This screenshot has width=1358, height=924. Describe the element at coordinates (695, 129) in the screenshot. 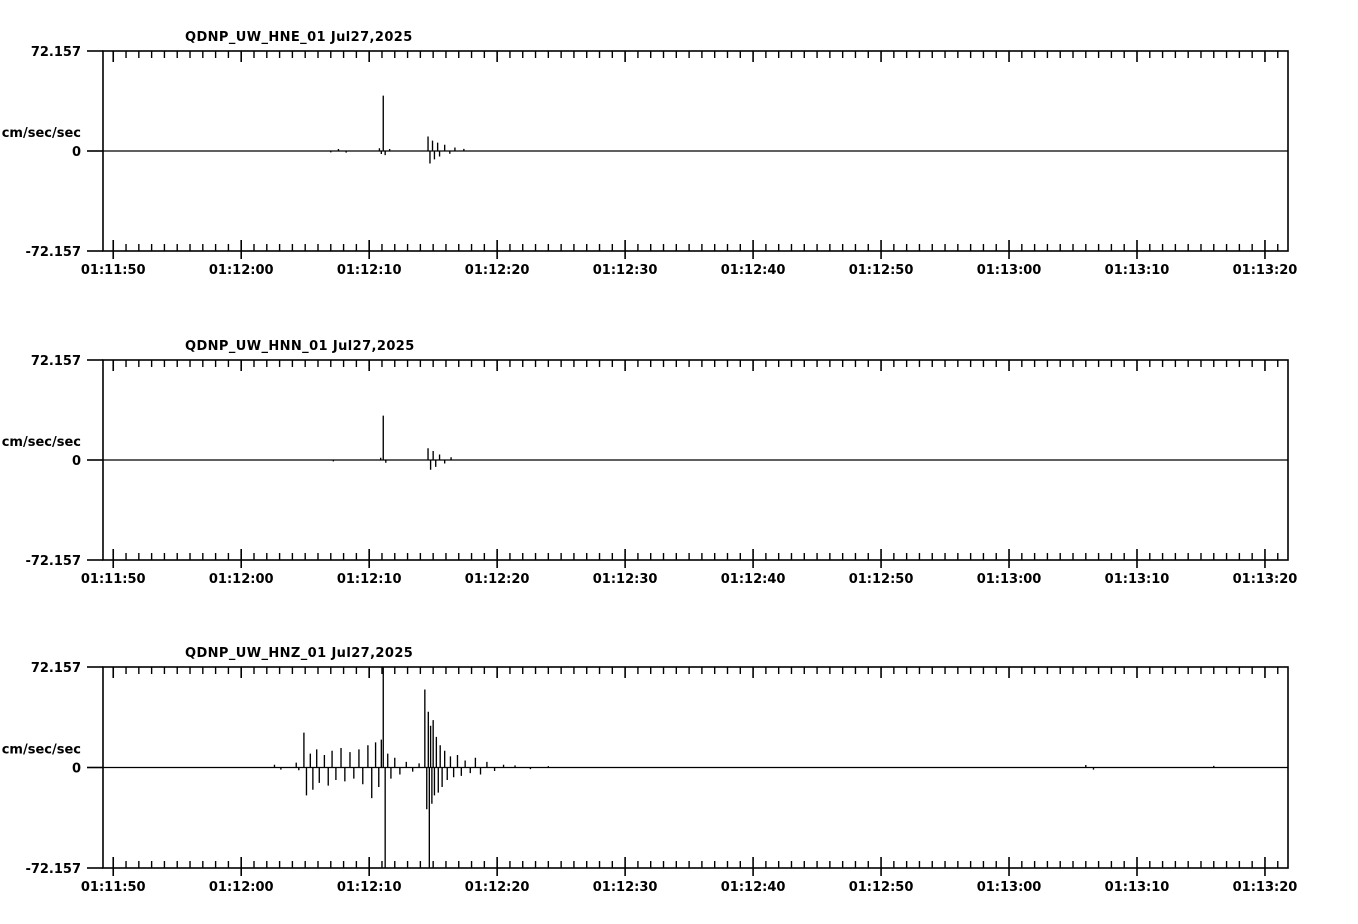

I see `waveform-trace-hne` at that location.